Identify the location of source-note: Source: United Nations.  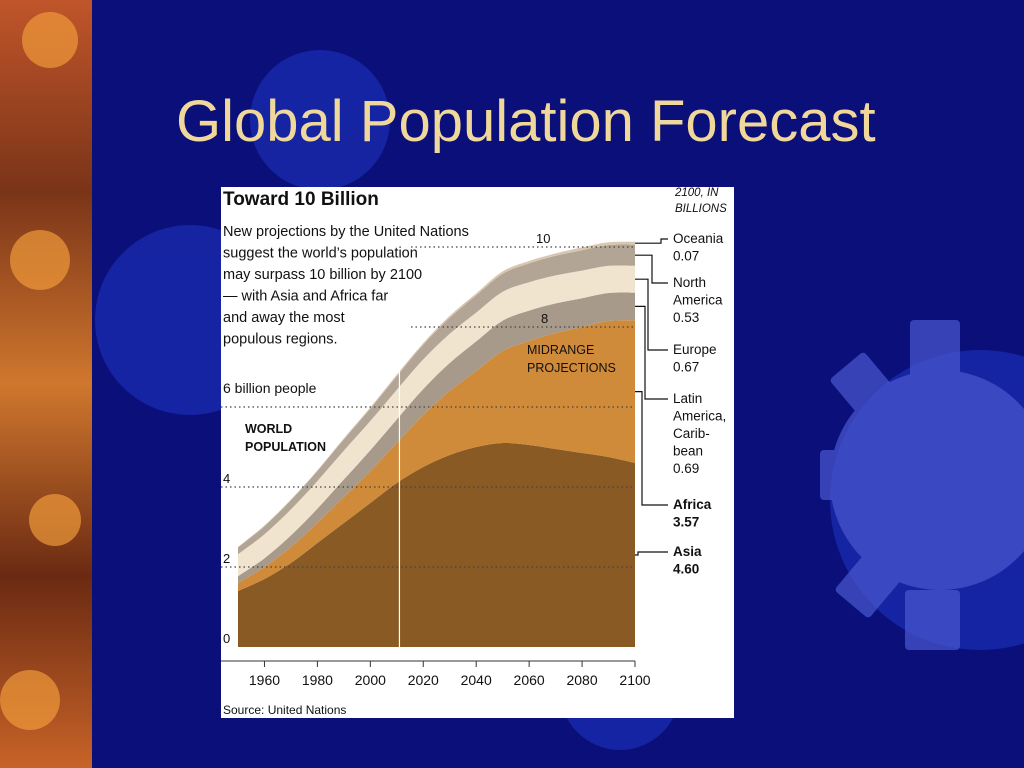
(284, 710).